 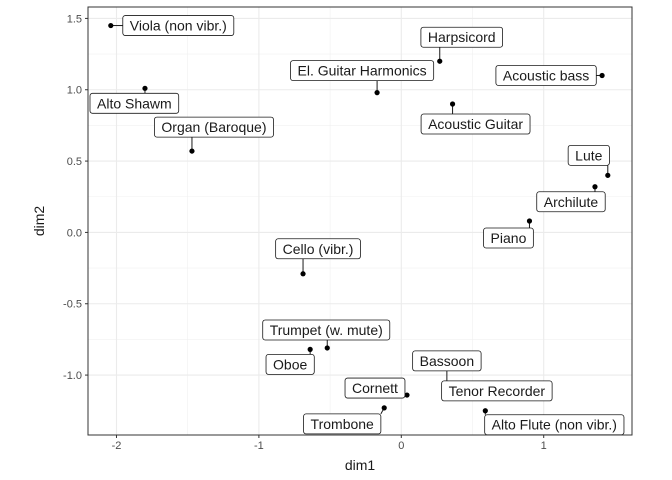 I want to click on point-label: Viola (non vibr.), so click(x=178, y=25).